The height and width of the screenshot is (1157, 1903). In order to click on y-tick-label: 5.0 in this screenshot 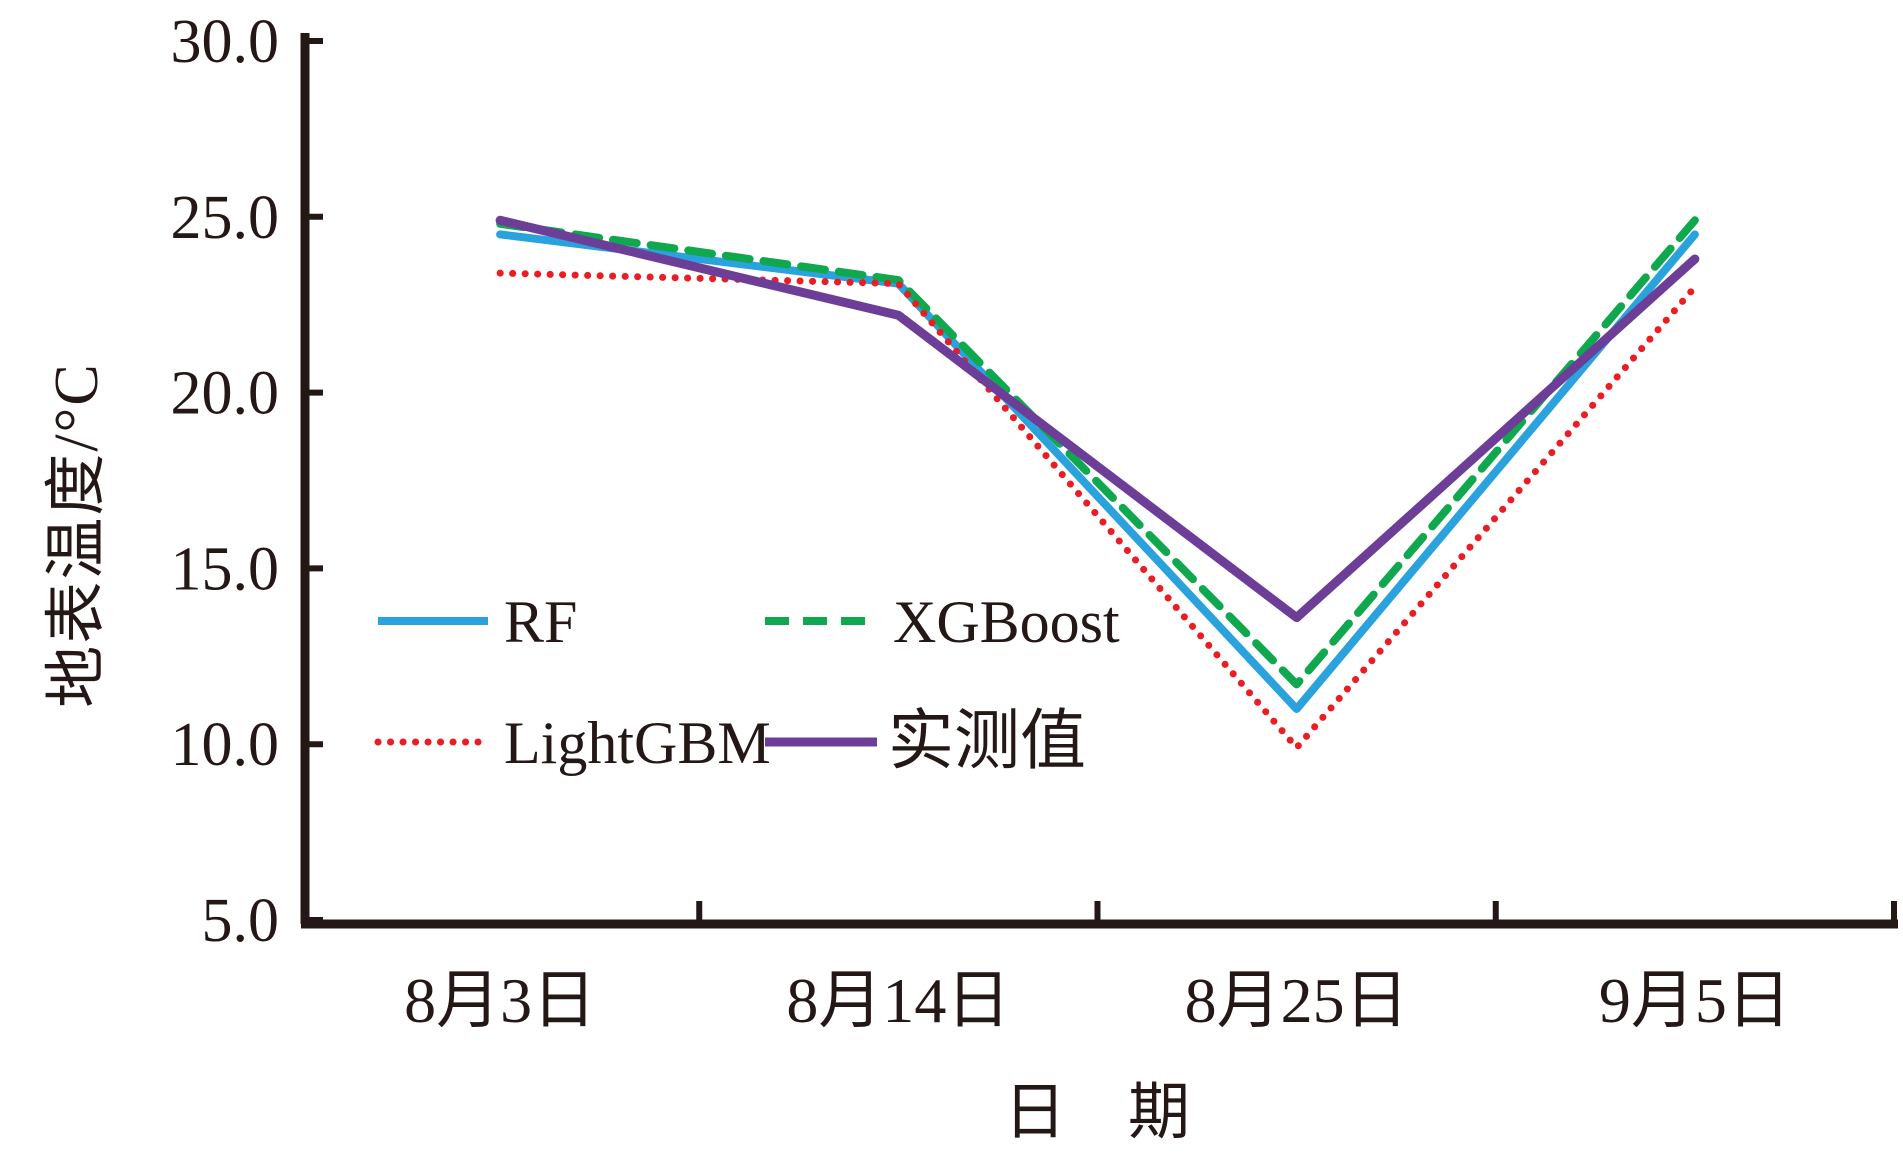, I will do `click(241, 921)`.